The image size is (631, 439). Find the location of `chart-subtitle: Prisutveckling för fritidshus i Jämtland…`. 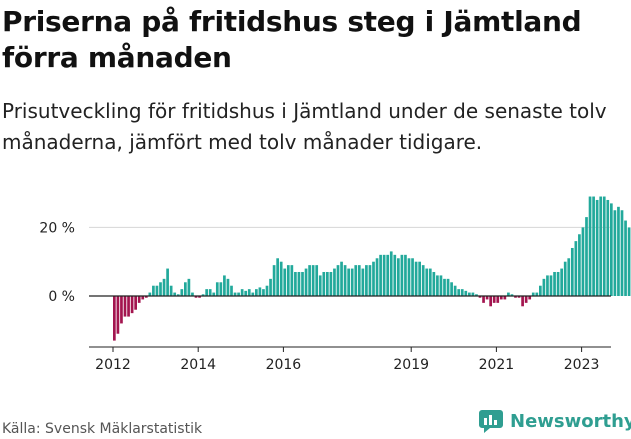

chart-subtitle: Prisutveckling för fritidshus i Jämtland… is located at coordinates (304, 126).